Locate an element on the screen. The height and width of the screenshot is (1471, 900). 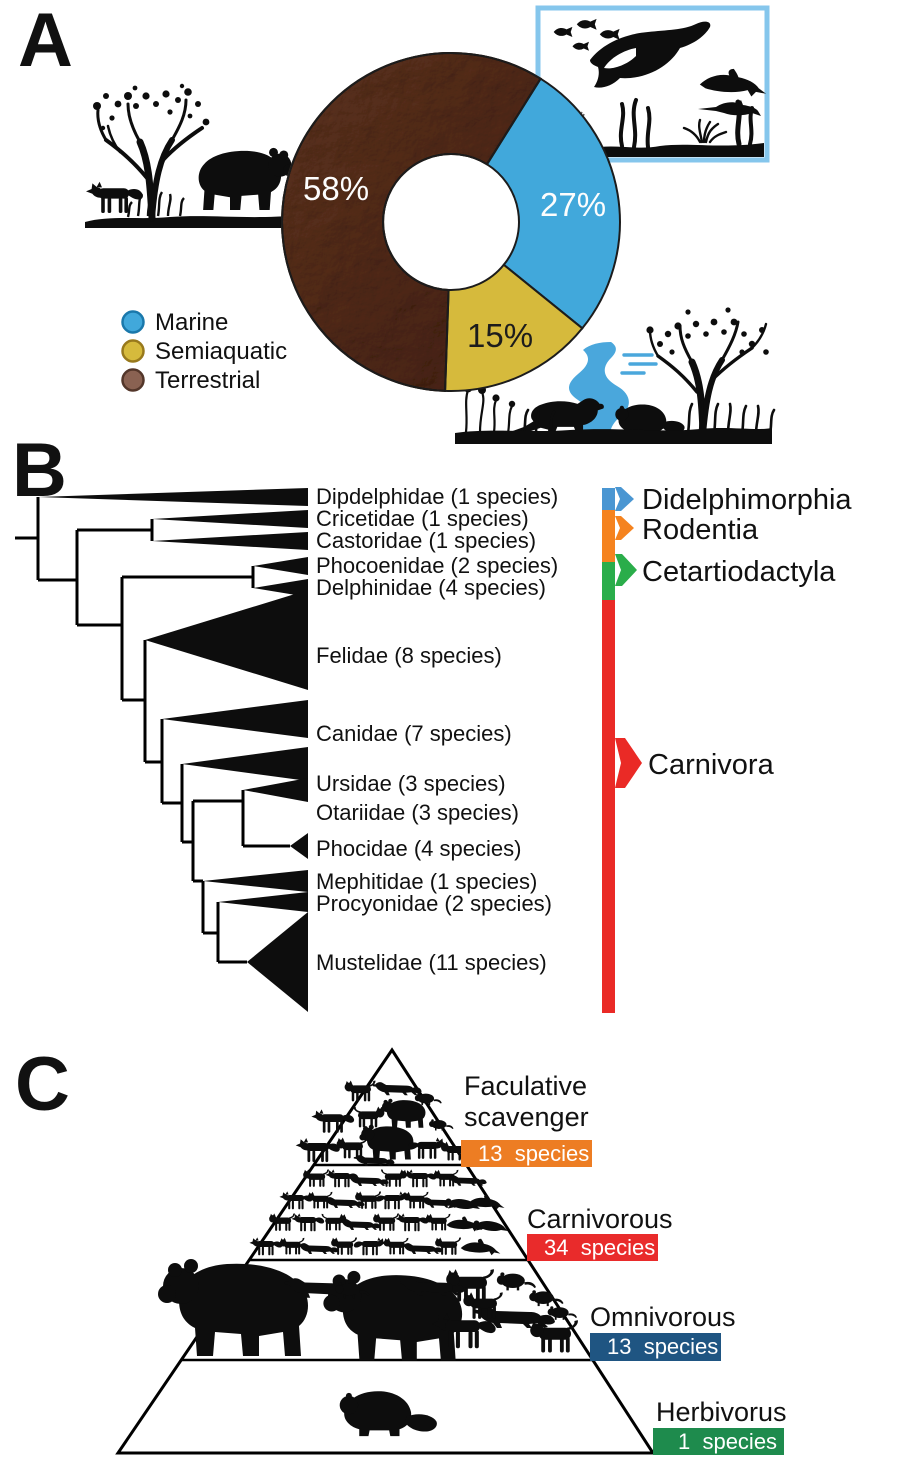
badge-herbivorus is located at coordinates (718, 1441).